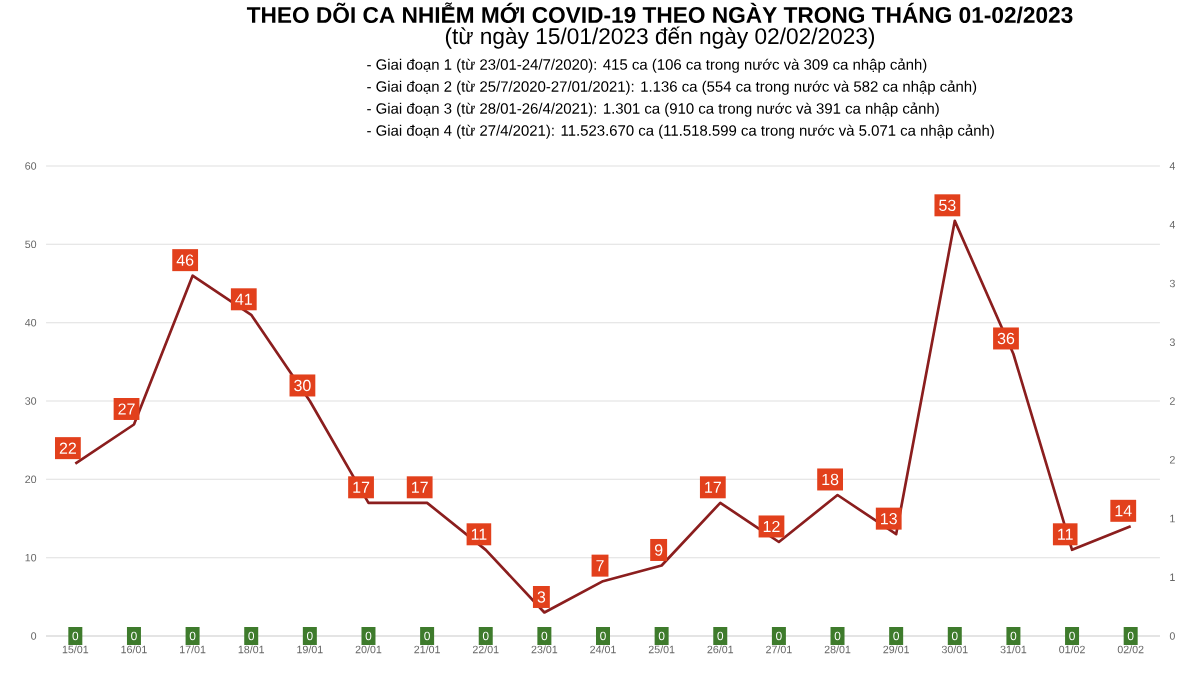 This screenshot has height=674, width=1200. I want to click on data-label: 30, so click(302, 385).